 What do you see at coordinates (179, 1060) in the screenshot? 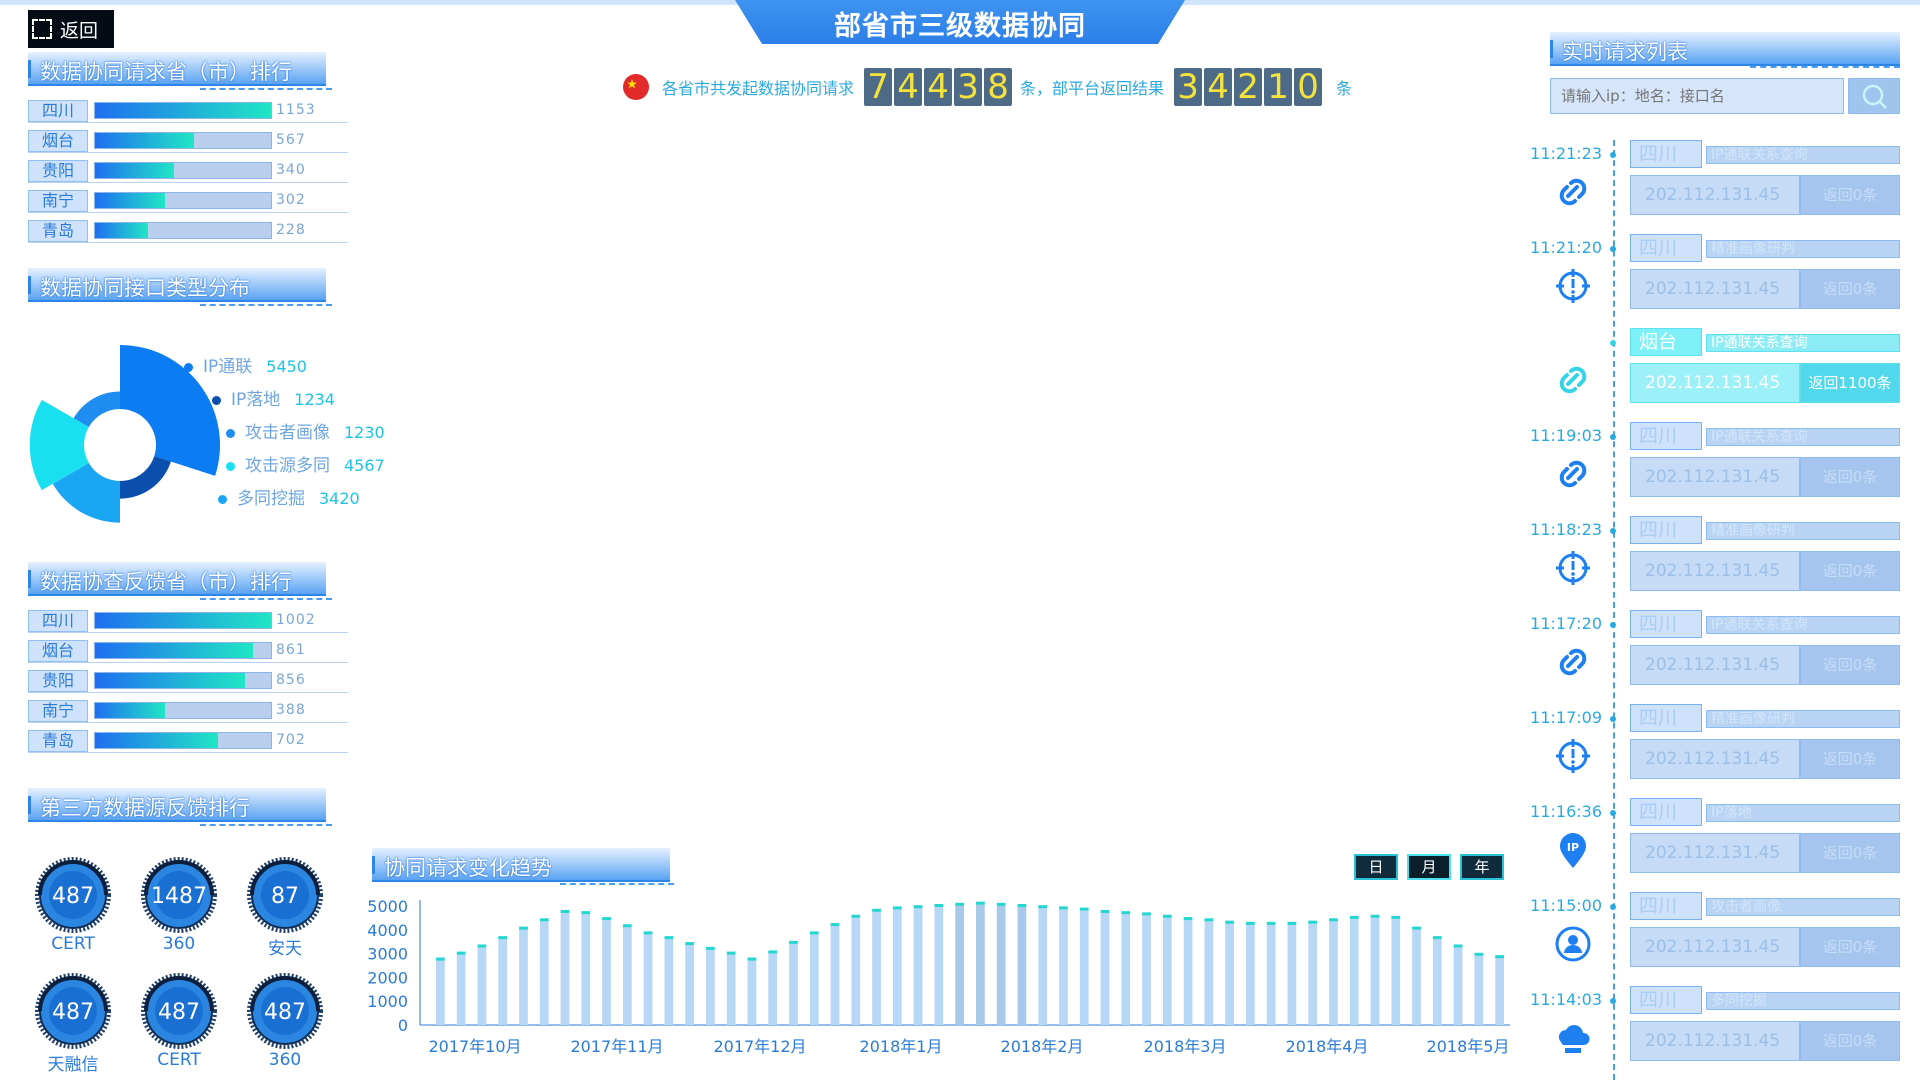
I see `gauge-label: CERT` at bounding box center [179, 1060].